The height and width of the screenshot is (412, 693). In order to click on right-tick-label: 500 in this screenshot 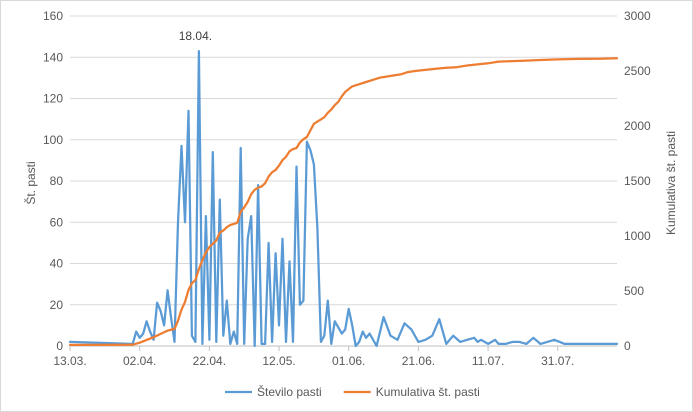, I will do `click(634, 291)`.